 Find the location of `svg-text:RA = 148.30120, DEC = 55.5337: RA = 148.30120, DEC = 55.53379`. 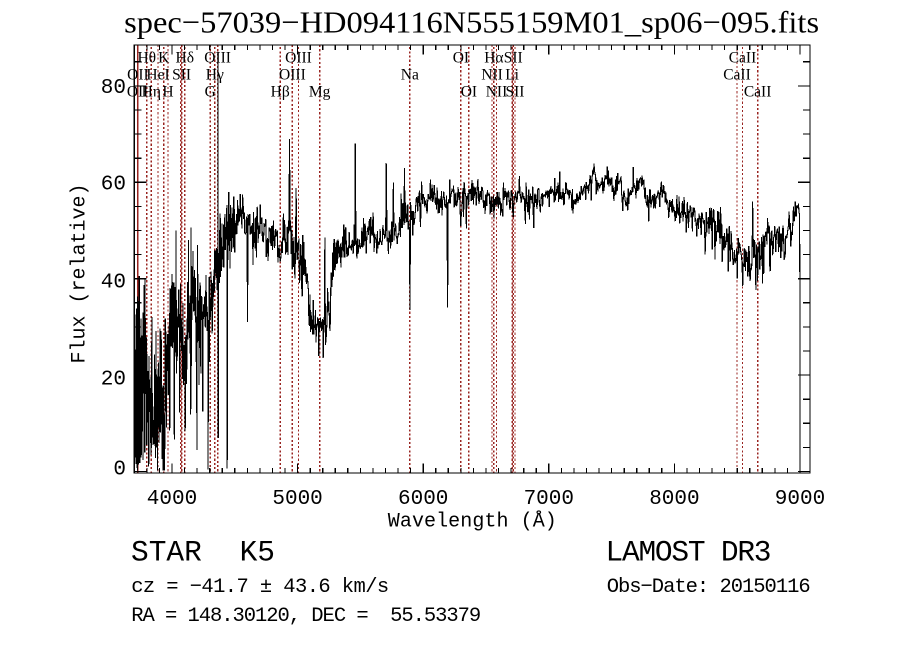

svg-text:RA = 148.30120, DEC = 55.5337: RA = 148.30120, DEC = 55.53379 is located at coordinates (306, 616).